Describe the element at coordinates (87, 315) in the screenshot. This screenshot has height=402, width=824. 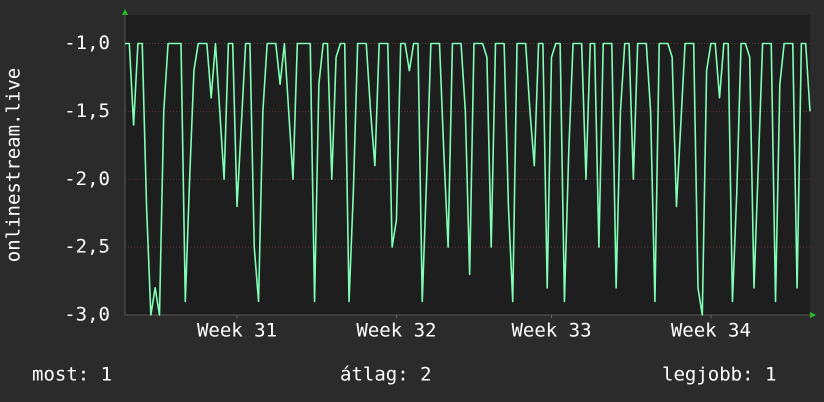
I see `y-tick-label: -3,0` at that location.